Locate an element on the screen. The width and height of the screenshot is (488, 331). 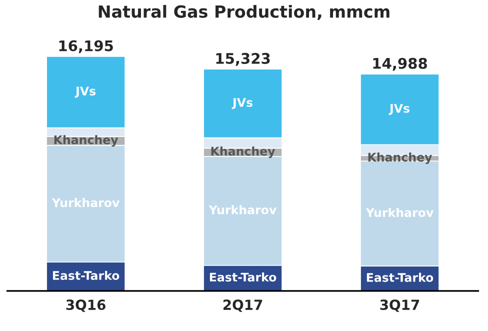
series-label: Khanchey is located at coordinates (86, 141).